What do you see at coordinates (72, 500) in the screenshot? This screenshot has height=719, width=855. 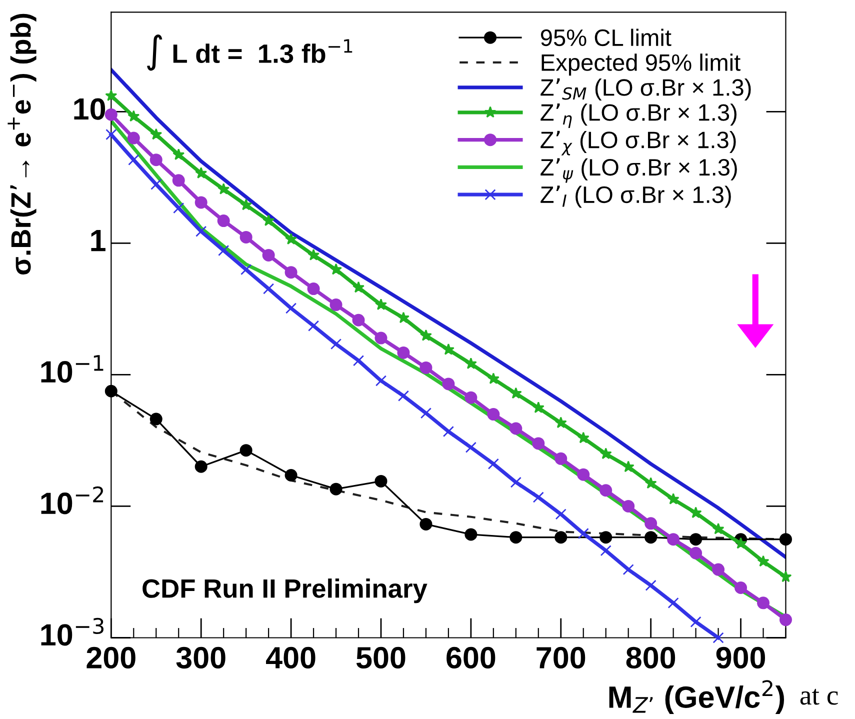 I see `y-tick-label: 10$^{−2}$` at bounding box center [72, 500].